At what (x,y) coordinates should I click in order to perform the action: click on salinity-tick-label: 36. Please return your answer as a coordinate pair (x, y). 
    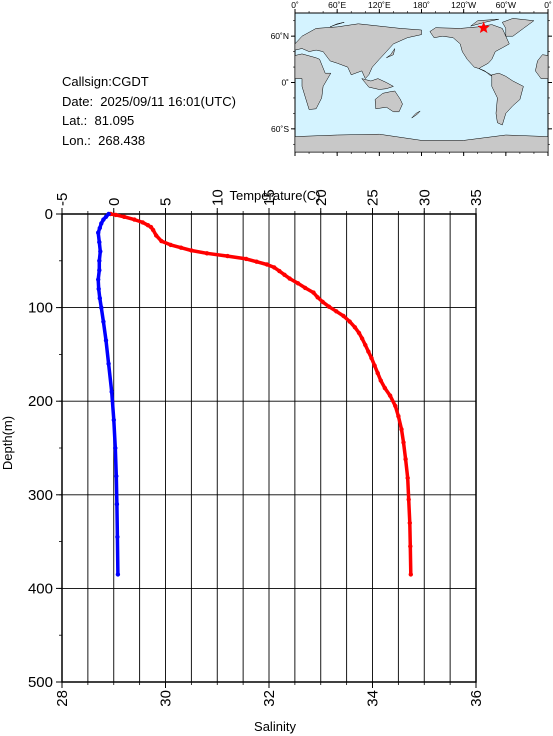
    Looking at the image, I should click on (476, 698).